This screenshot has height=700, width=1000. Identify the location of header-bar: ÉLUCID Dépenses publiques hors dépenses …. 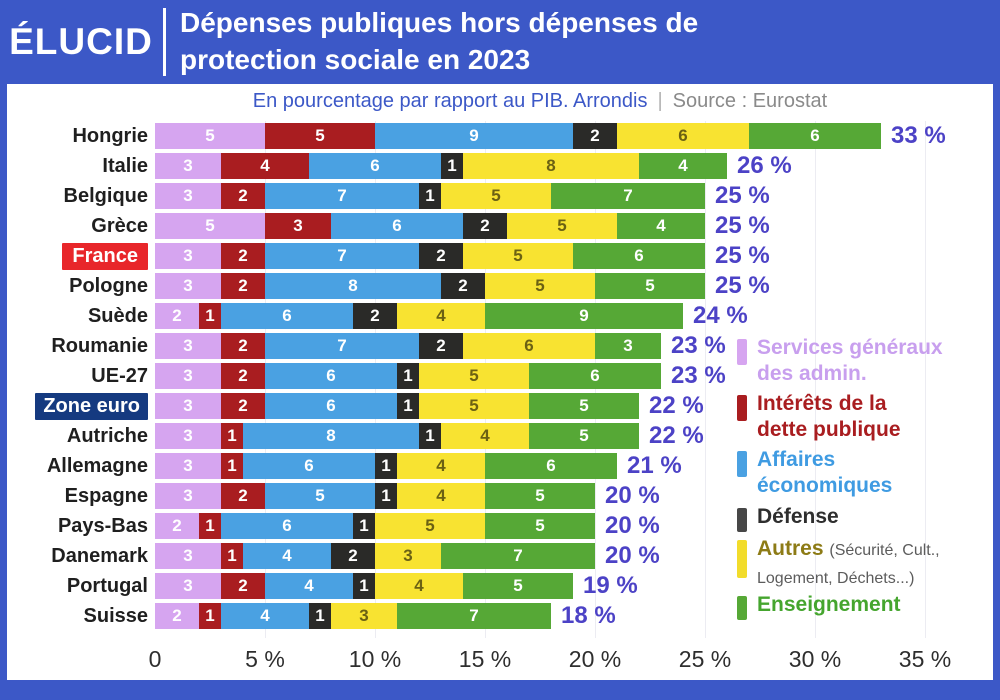
(500, 42).